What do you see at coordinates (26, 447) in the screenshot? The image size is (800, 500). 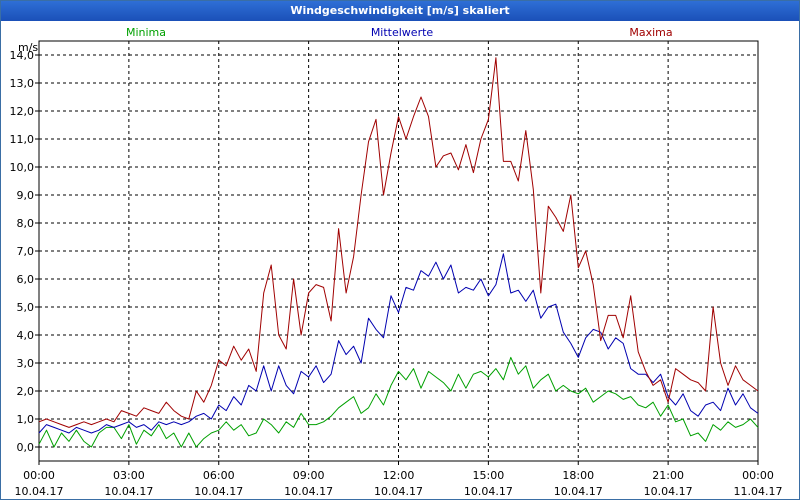 I see `y-tick-label: 0,0` at bounding box center [26, 447].